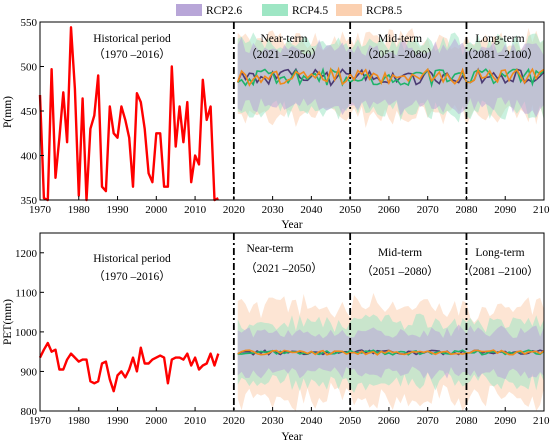 This screenshot has height=445, width=550. What do you see at coordinates (466, 421) in the screenshot?
I see `pet-xtick-label-2080: 2080` at bounding box center [466, 421].